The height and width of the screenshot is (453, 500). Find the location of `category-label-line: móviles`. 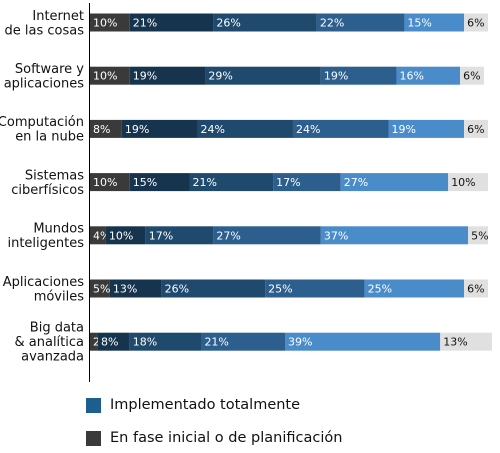

category-label-line: móviles is located at coordinates (59, 296).